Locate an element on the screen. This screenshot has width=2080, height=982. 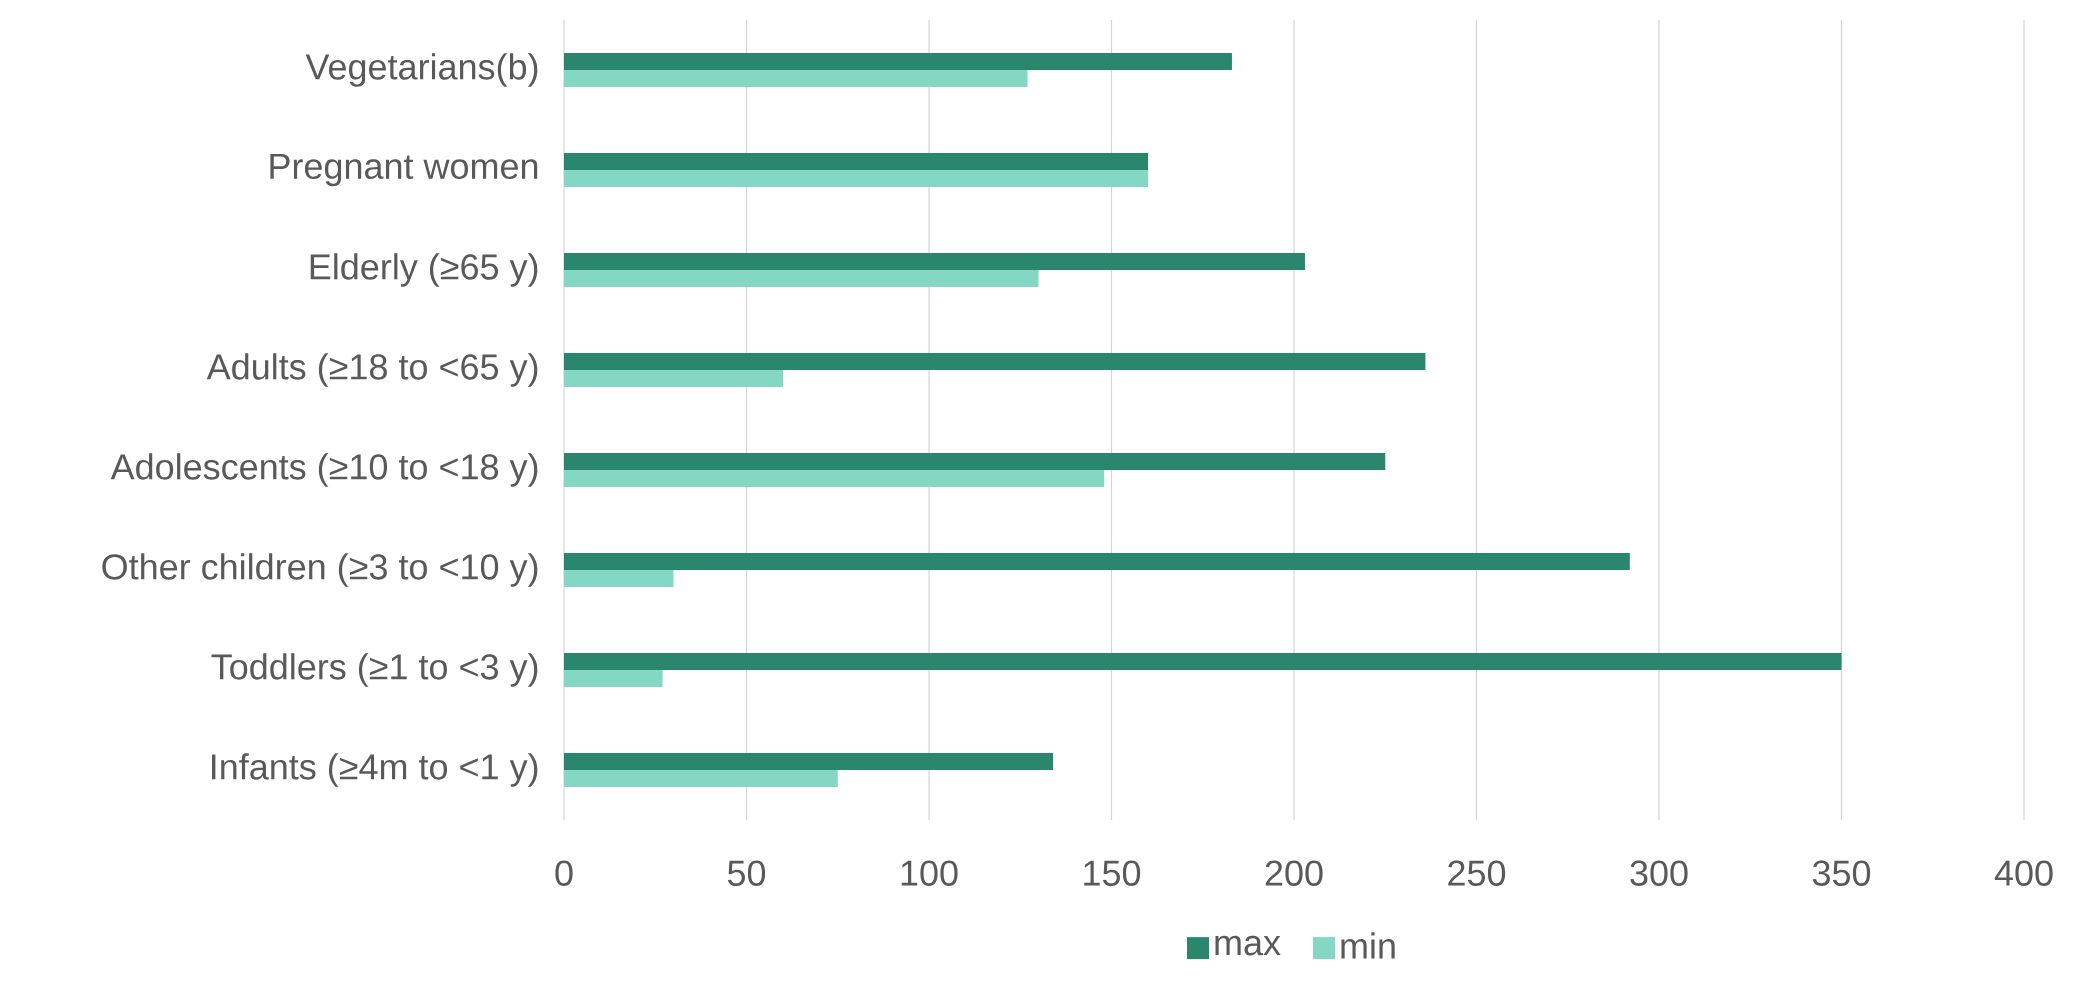
y-tick-label: Vegetarians(b) is located at coordinates (421, 70).